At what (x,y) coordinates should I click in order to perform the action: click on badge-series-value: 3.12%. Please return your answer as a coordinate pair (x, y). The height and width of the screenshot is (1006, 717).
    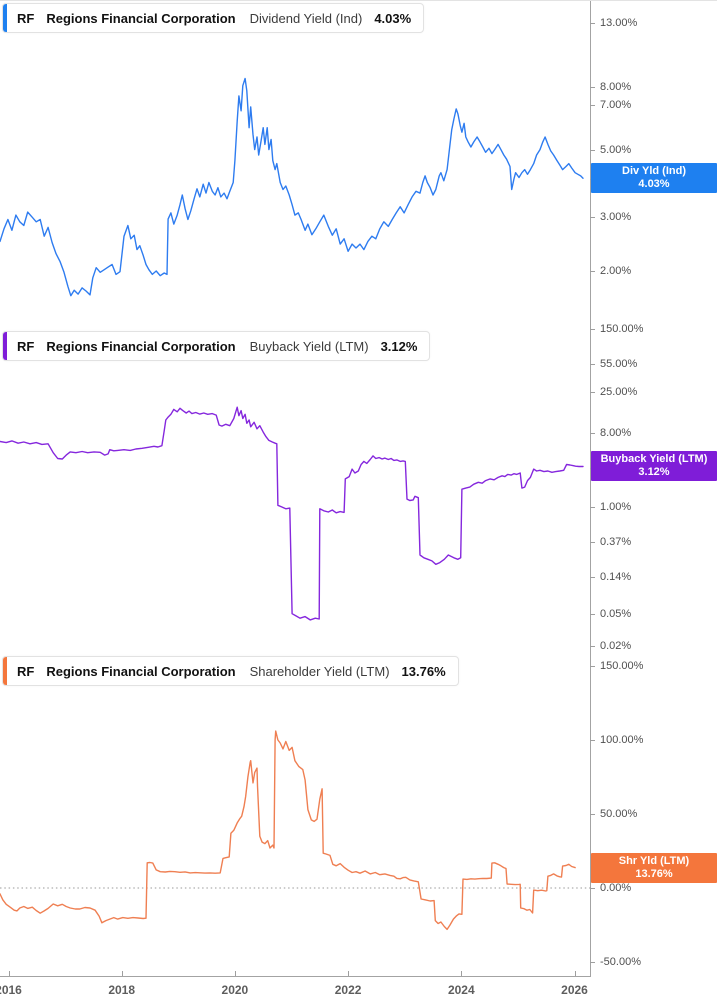
    Looking at the image, I should click on (654, 472).